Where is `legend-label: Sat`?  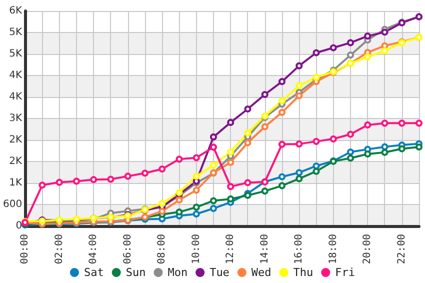
legend-label: Sat is located at coordinates (94, 272).